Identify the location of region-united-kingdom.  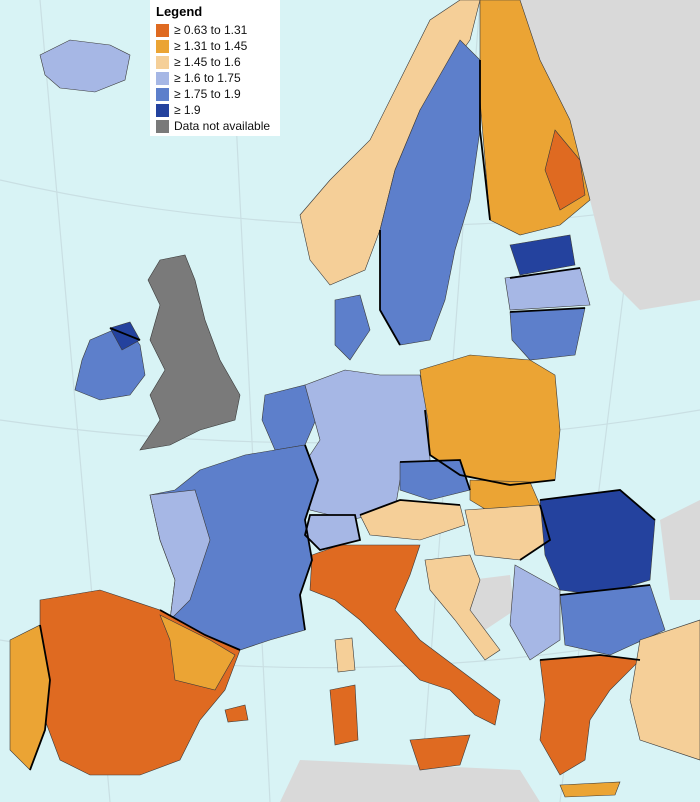
(190, 352).